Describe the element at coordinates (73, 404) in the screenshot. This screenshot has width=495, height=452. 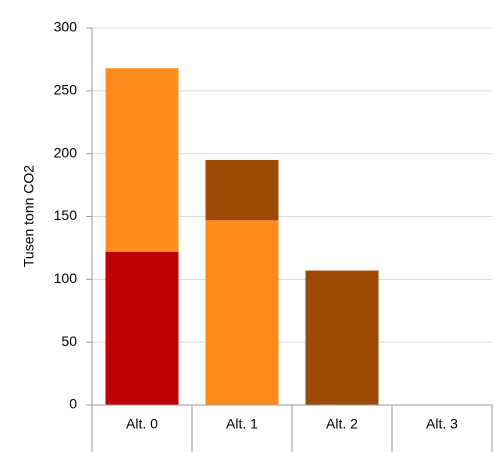
I see `y-tick-label: 0` at that location.